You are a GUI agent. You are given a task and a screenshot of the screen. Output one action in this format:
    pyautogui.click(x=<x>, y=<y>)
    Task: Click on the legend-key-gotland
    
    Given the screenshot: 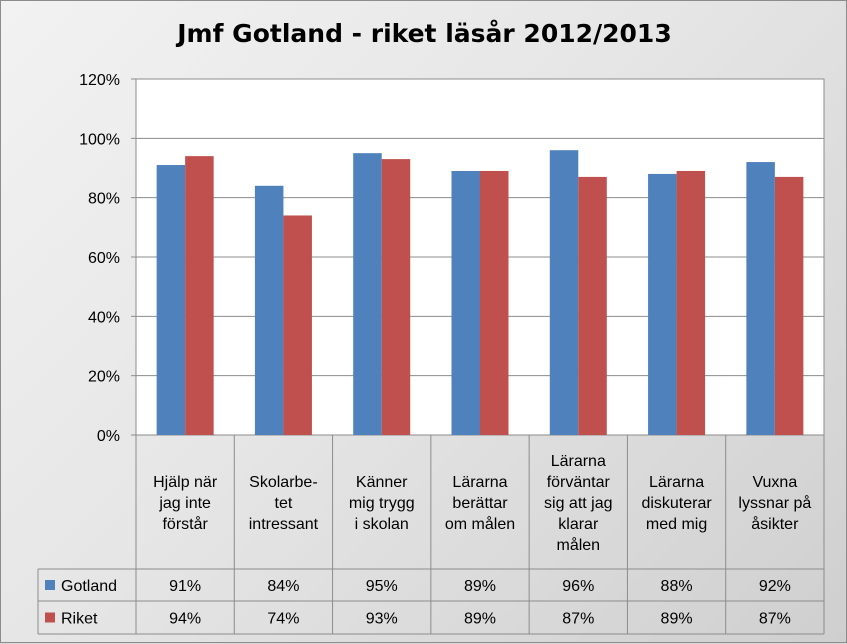 What is the action you would take?
    pyautogui.click(x=50, y=585)
    